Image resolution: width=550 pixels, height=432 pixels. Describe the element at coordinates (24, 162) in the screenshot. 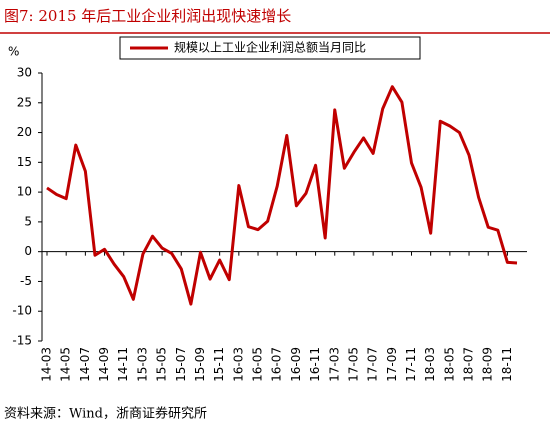

I see `y-tick-label: 15` at that location.